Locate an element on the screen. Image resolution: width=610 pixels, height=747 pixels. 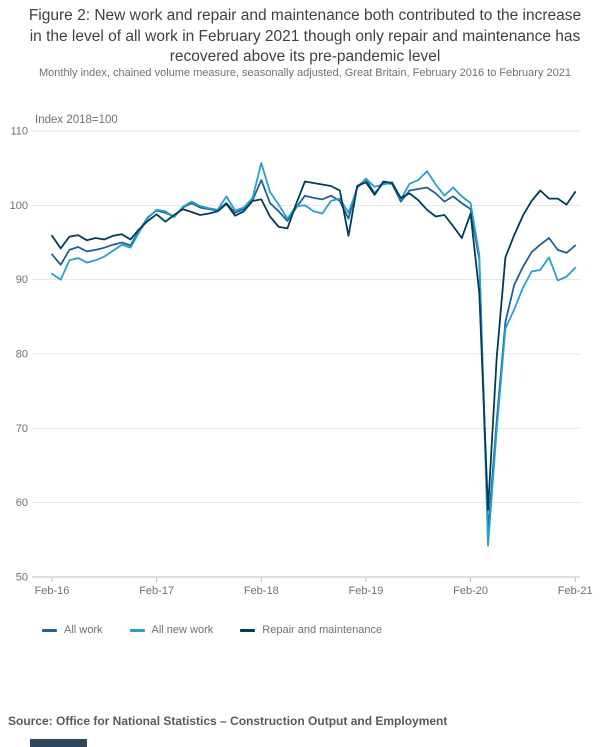
all-work-line-swatch is located at coordinates (49, 630).